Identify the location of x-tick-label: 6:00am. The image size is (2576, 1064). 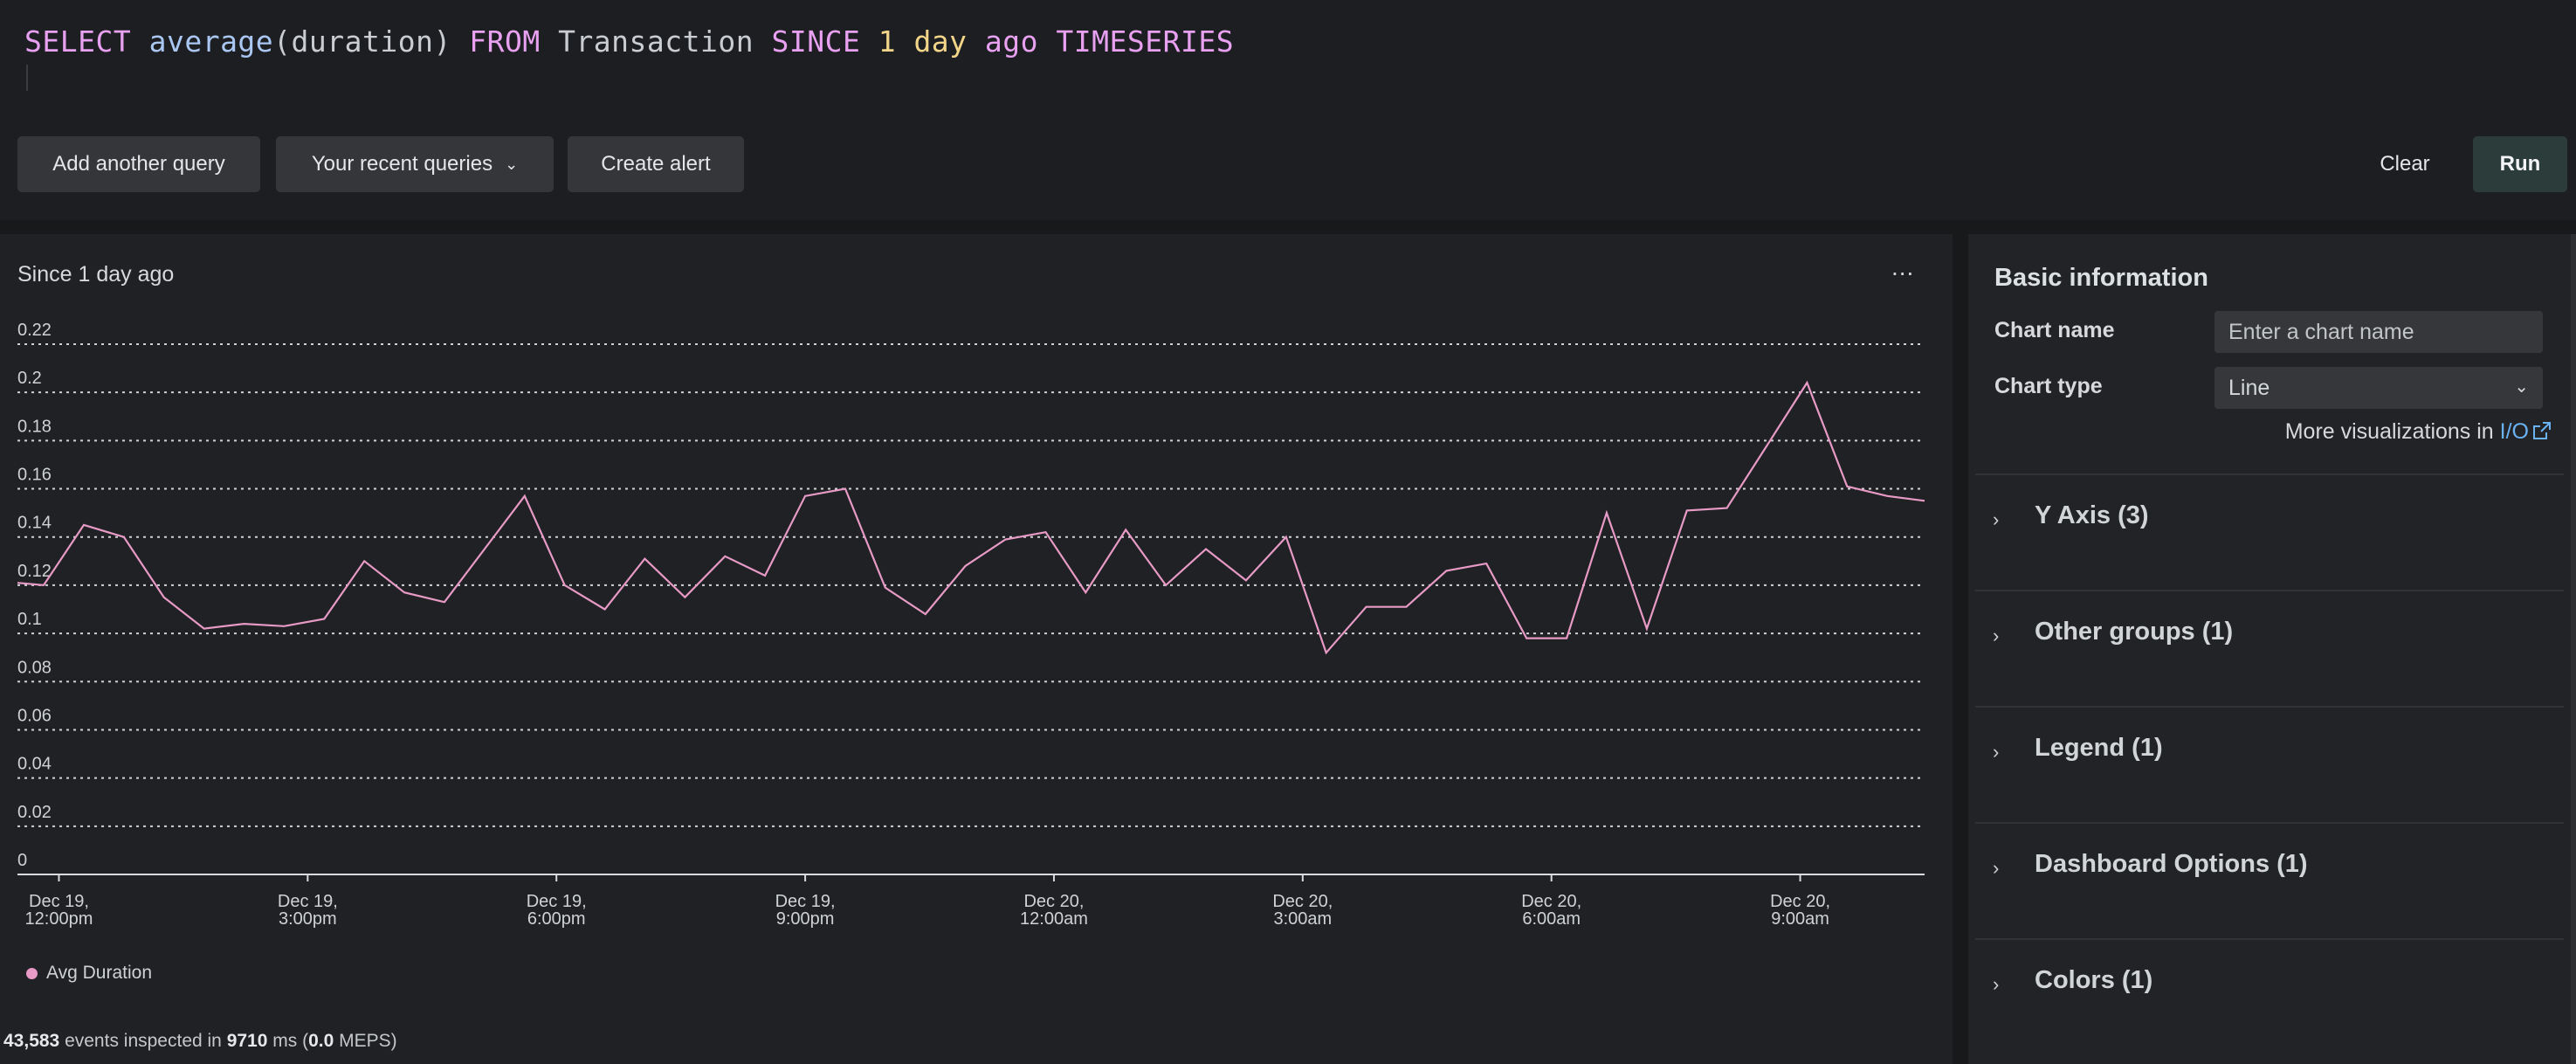
(1551, 919).